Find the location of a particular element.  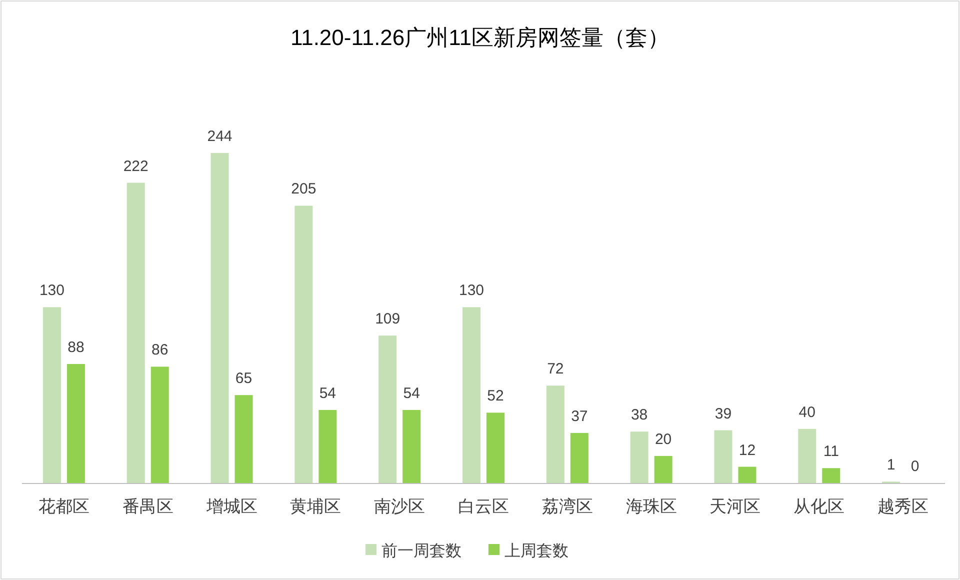

data-label: 39 is located at coordinates (723, 413).